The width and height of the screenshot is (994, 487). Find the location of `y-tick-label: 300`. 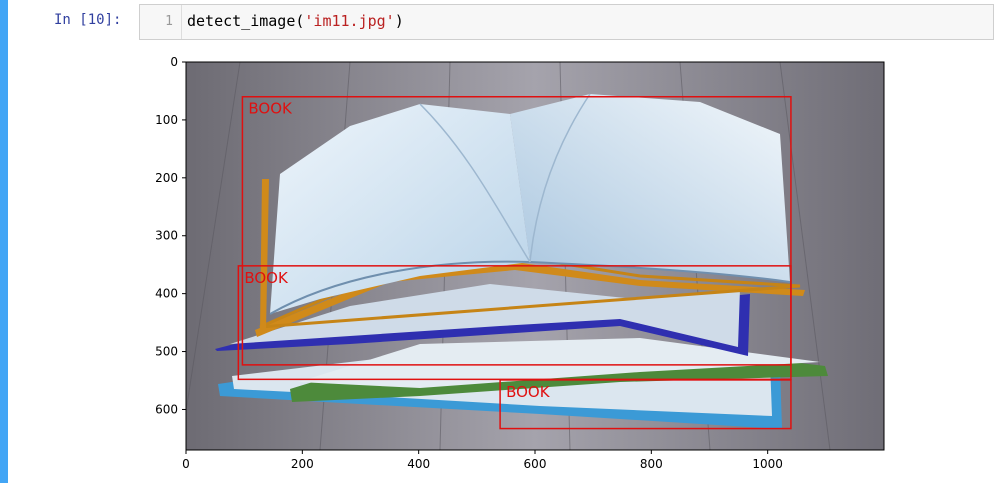

y-tick-label: 300 is located at coordinates (166, 236).